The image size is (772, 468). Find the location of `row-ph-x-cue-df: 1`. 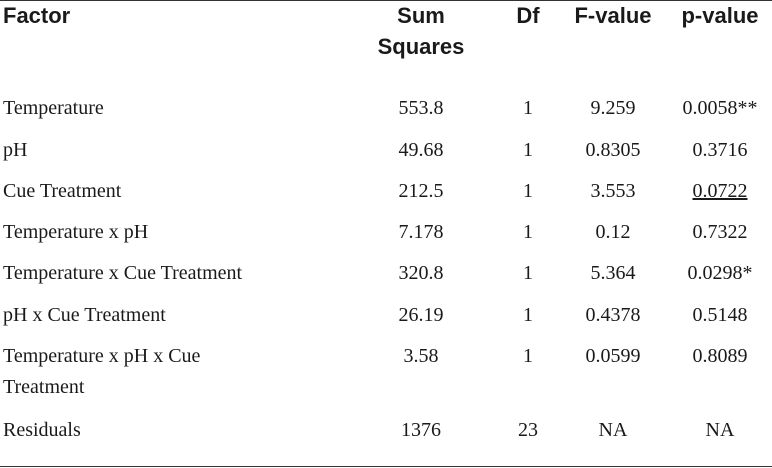

row-ph-x-cue-df: 1 is located at coordinates (528, 315).